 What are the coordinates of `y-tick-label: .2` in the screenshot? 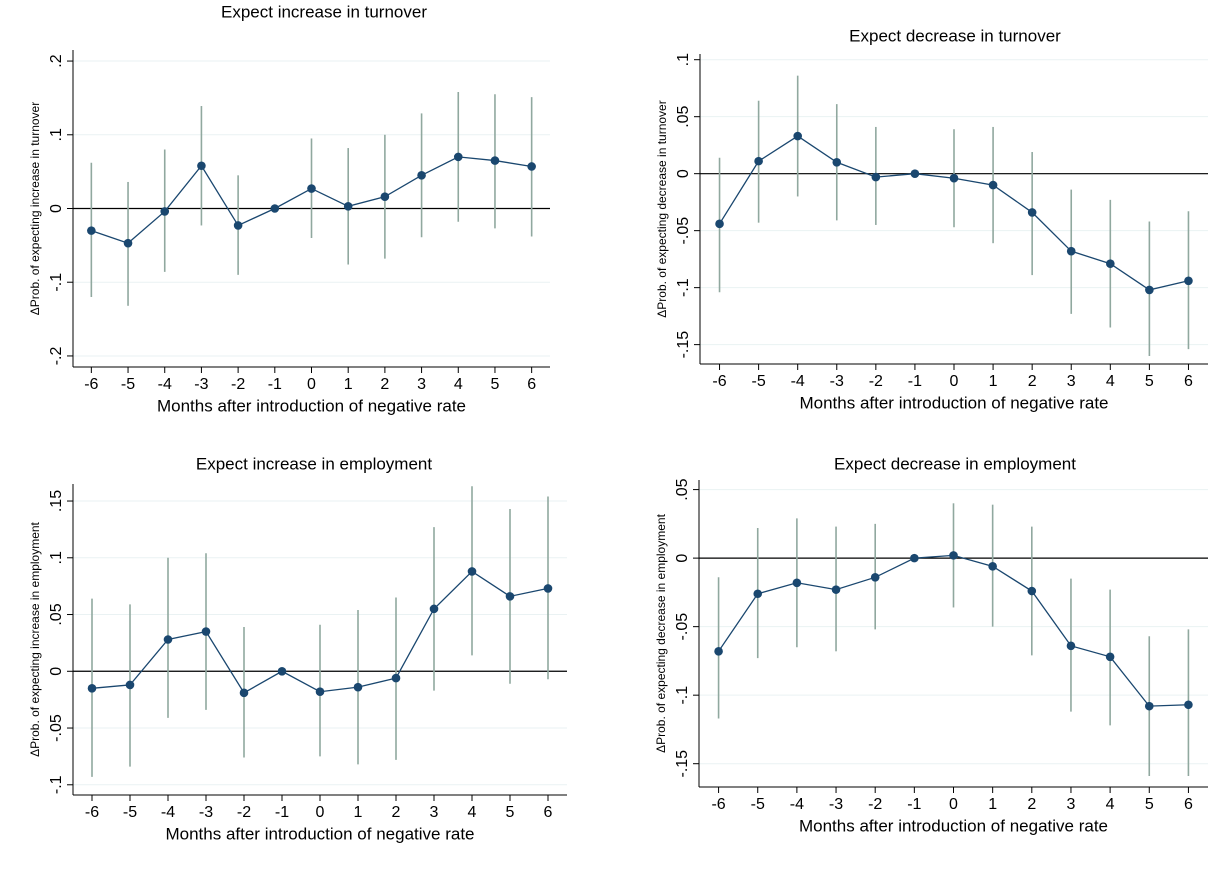 It's located at (56, 60).